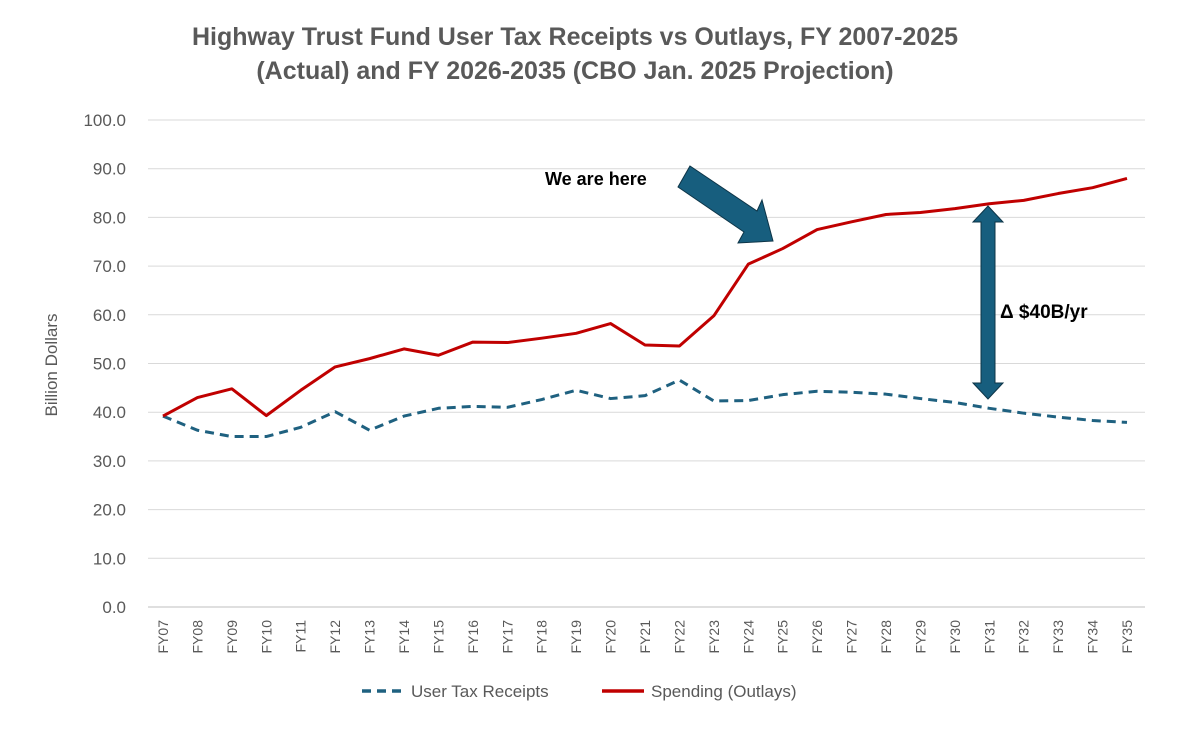 Image resolution: width=1200 pixels, height=731 pixels. What do you see at coordinates (109, 315) in the screenshot?
I see `y-tick-label: 60.0` at bounding box center [109, 315].